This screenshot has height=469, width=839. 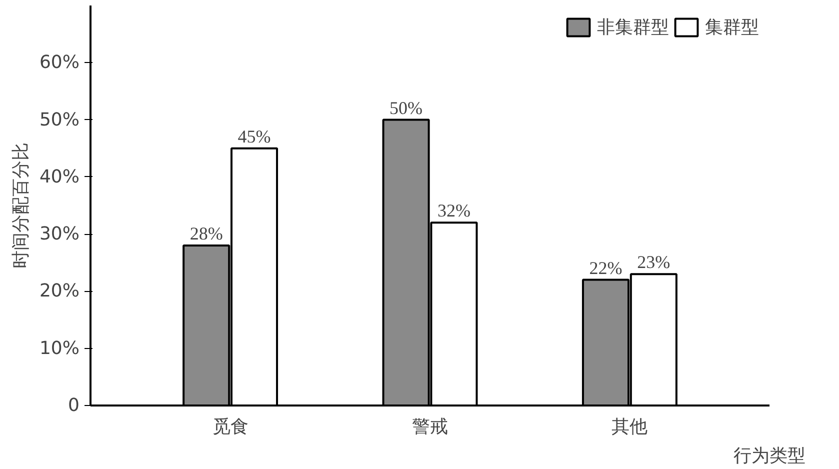 I want to click on y-tick-label: 20%, so click(x=59, y=291).